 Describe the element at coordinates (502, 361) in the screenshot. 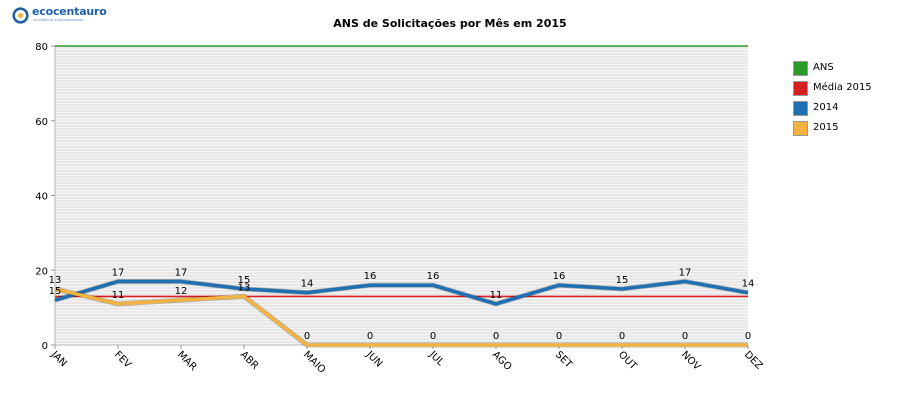

I see `x-tick-label: AGO` at that location.